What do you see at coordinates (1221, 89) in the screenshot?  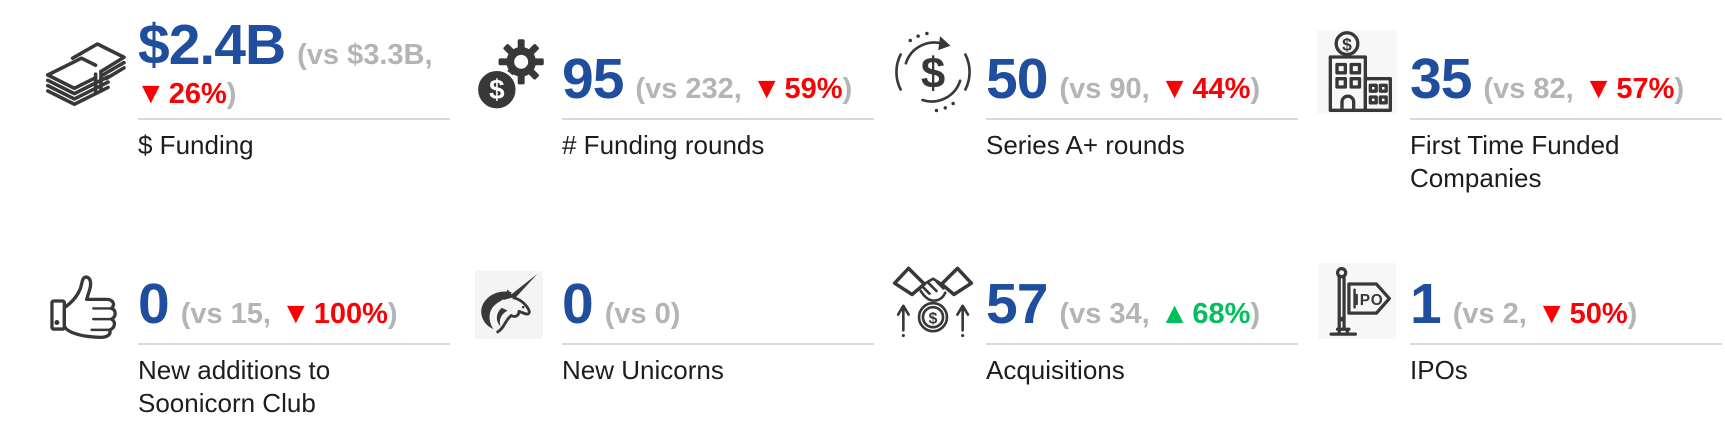 I see `metric-change-pct: 44%` at bounding box center [1221, 89].